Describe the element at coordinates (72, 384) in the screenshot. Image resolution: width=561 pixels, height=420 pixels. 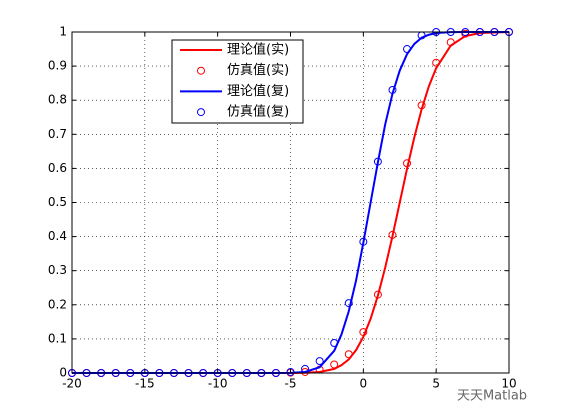
I see `x-tick-label: -20` at that location.